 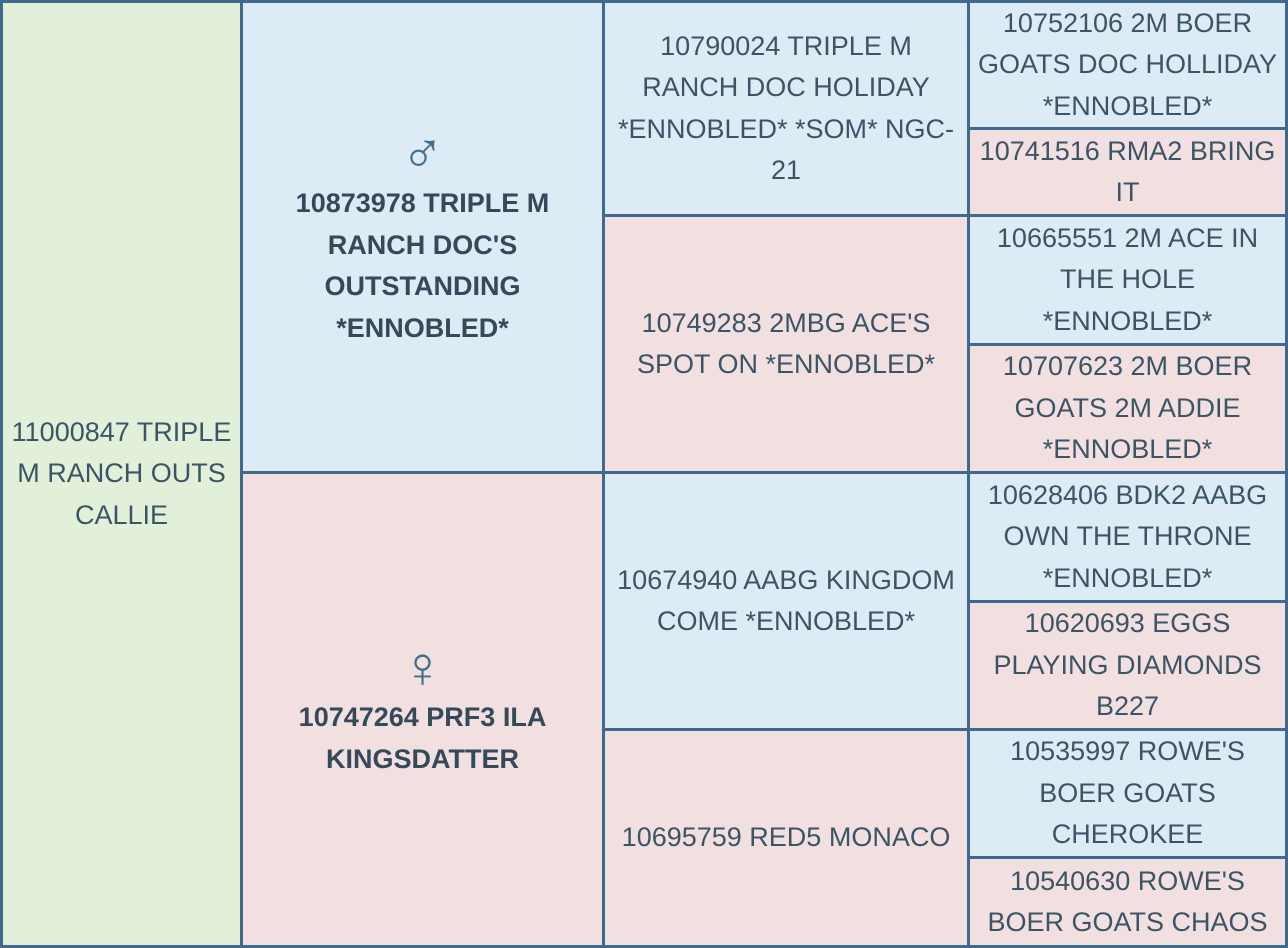 I want to click on pedigree-cell: 10540630 ROWE'S BOER GOATS CHAOS, so click(x=1127, y=902).